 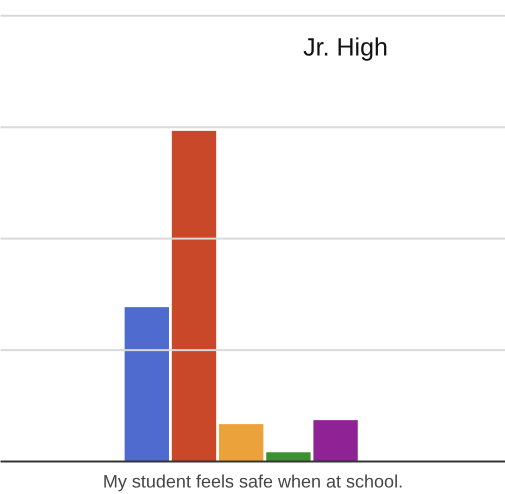 What do you see at coordinates (345, 48) in the screenshot?
I see `chart-title: Jr. High` at bounding box center [345, 48].